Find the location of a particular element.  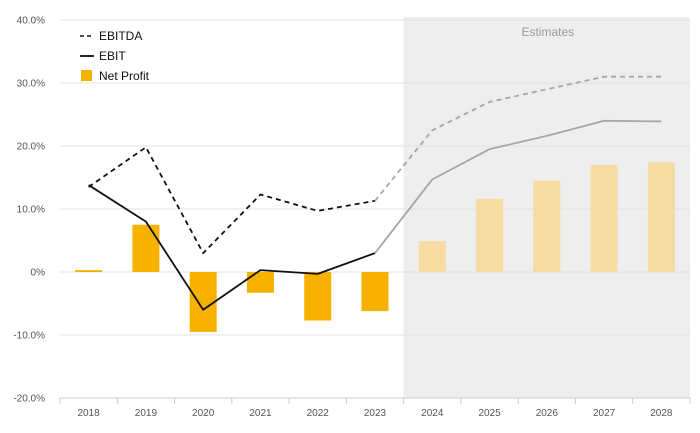

x-tick-label: 2020 is located at coordinates (203, 413).